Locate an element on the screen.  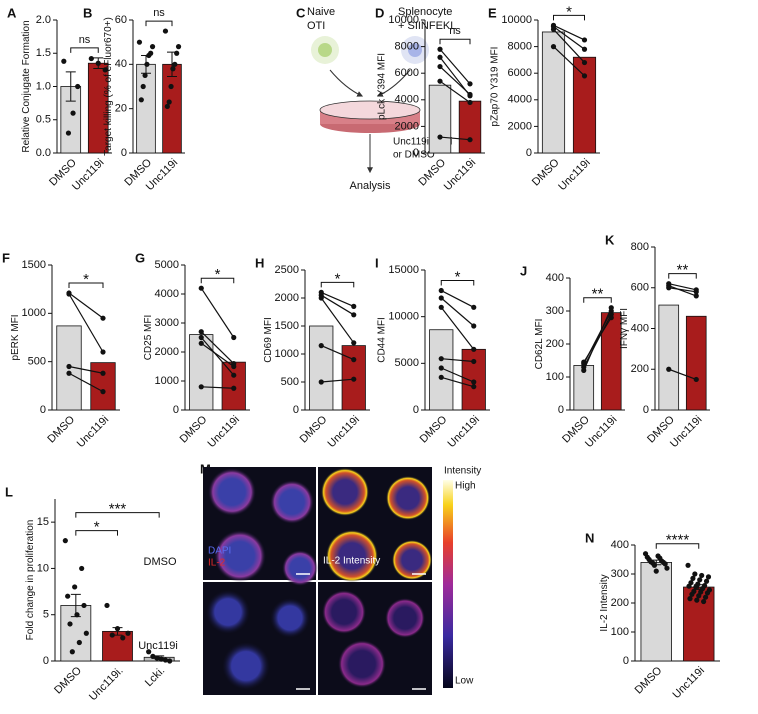
channel-label: IL-2 is located at coordinates (217, 563).